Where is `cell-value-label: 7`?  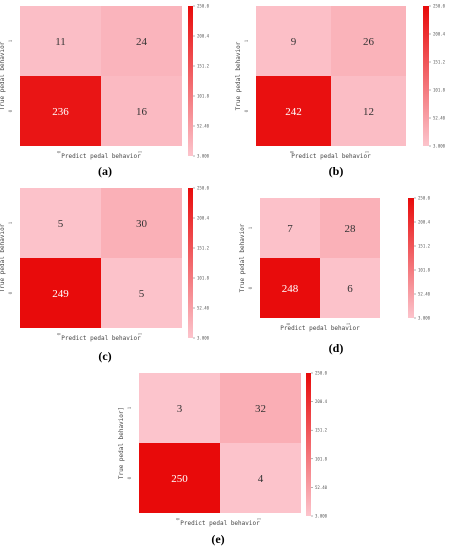
cell-value-label: 7 is located at coordinates (290, 229).